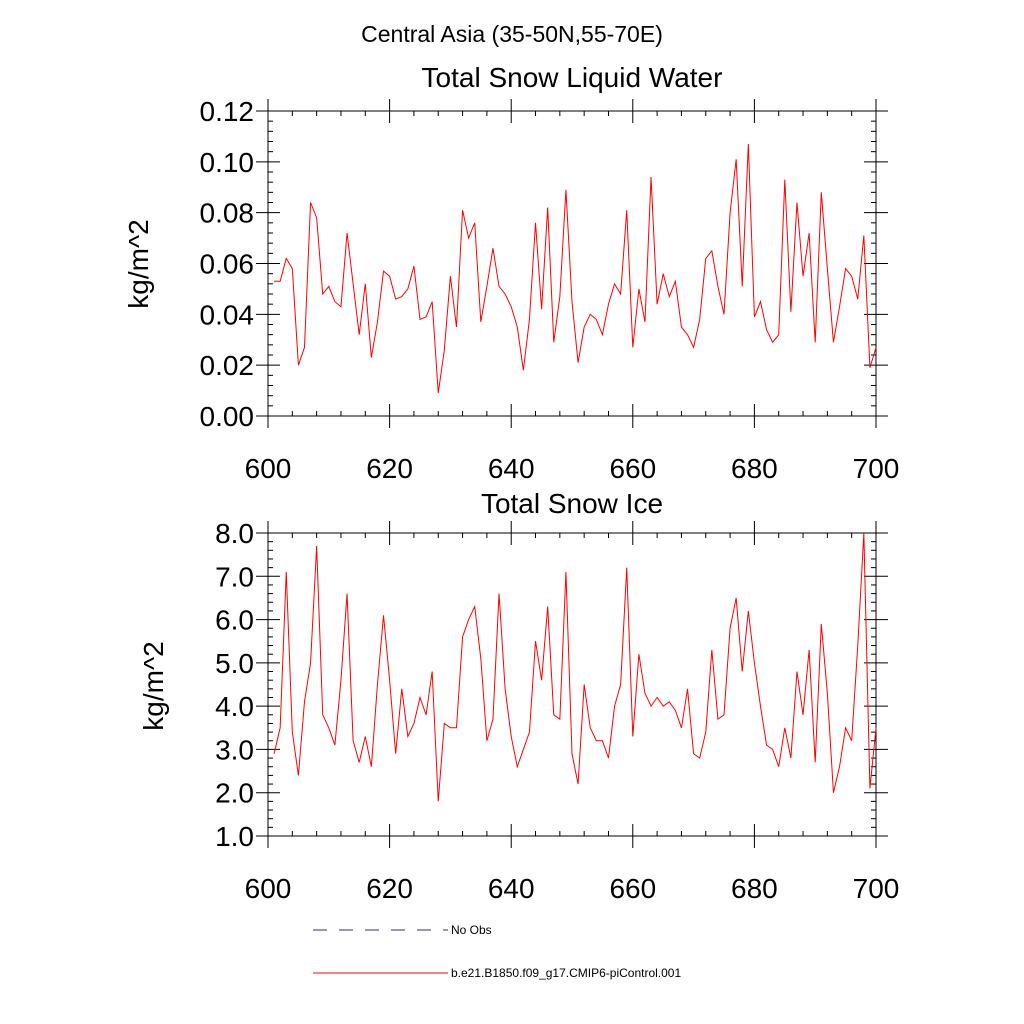 The width and height of the screenshot is (1024, 1024). I want to click on snow-liquid-water-y-tick-label: 0.06, so click(227, 264).